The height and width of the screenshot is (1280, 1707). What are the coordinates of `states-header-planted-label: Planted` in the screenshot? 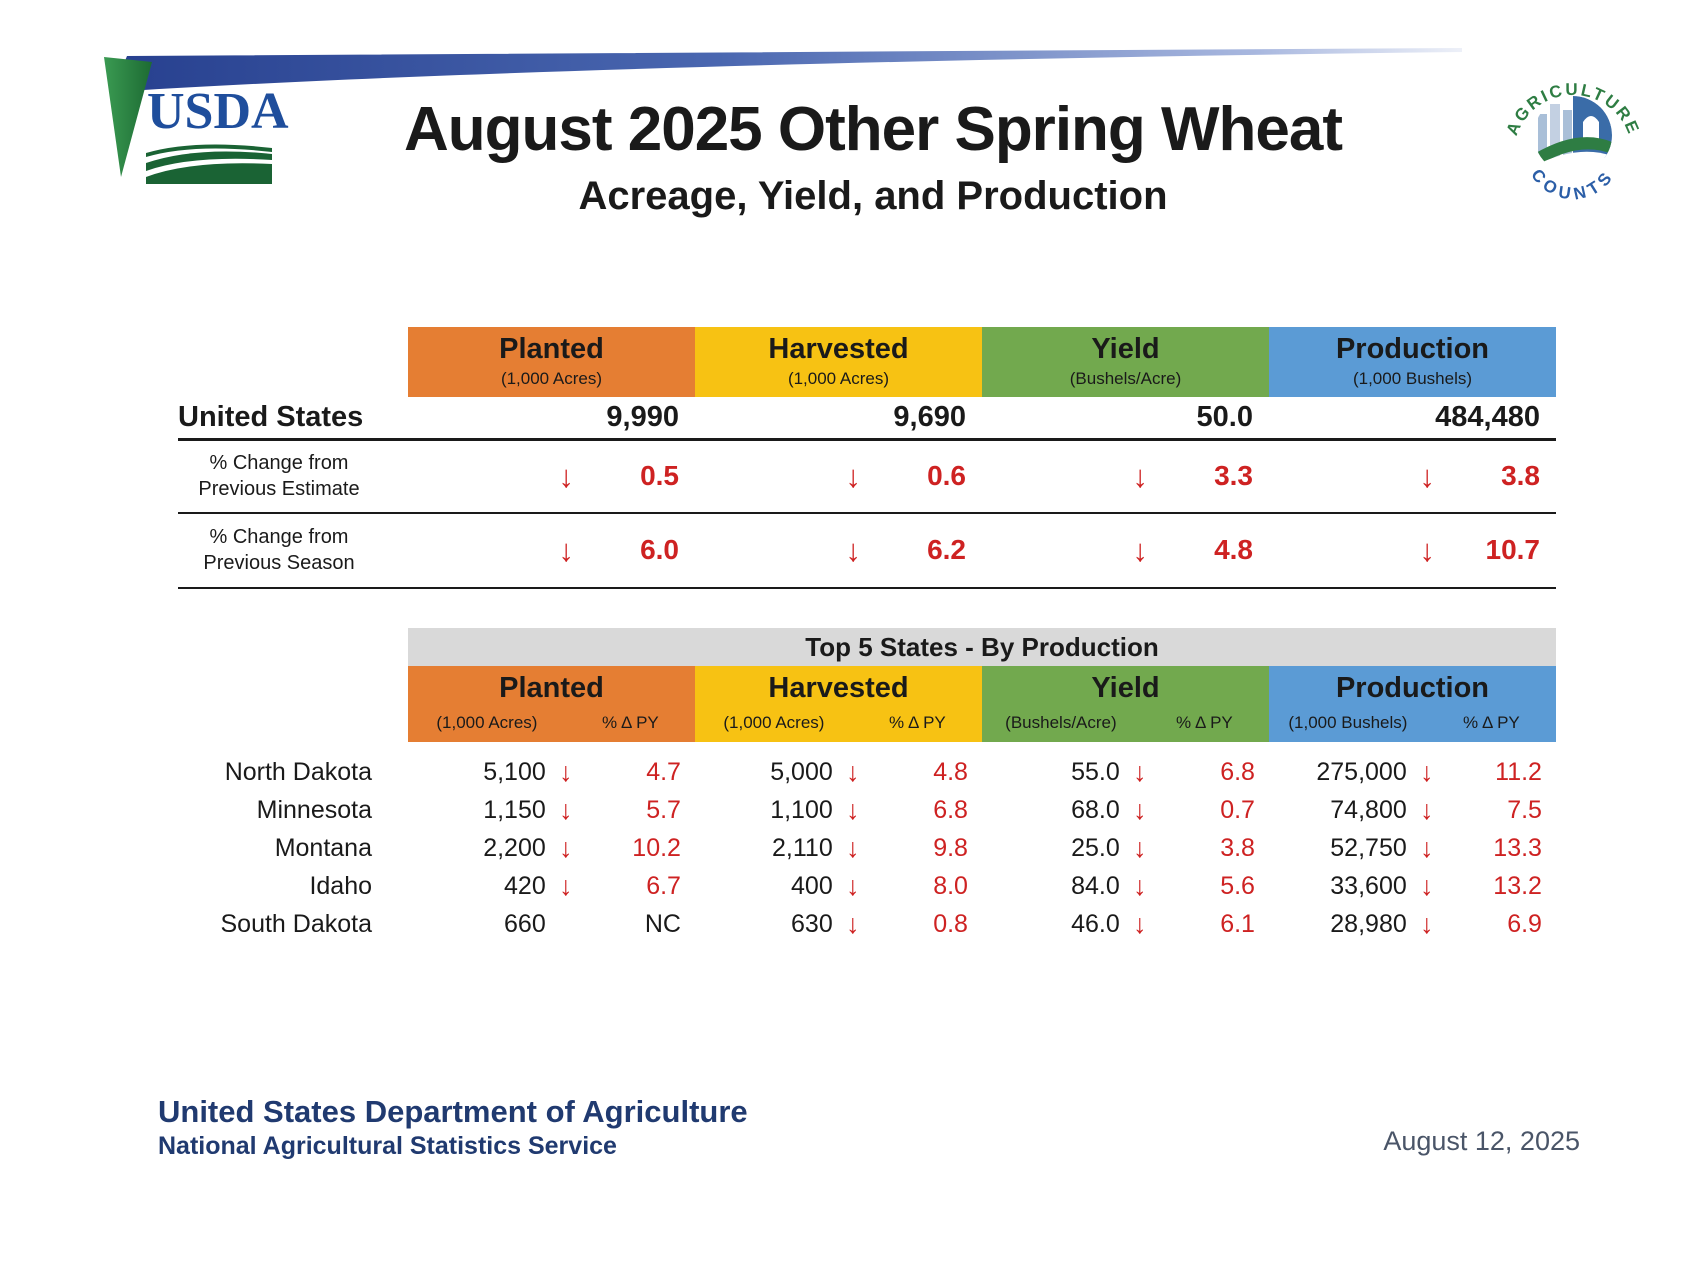 It's located at (551, 688).